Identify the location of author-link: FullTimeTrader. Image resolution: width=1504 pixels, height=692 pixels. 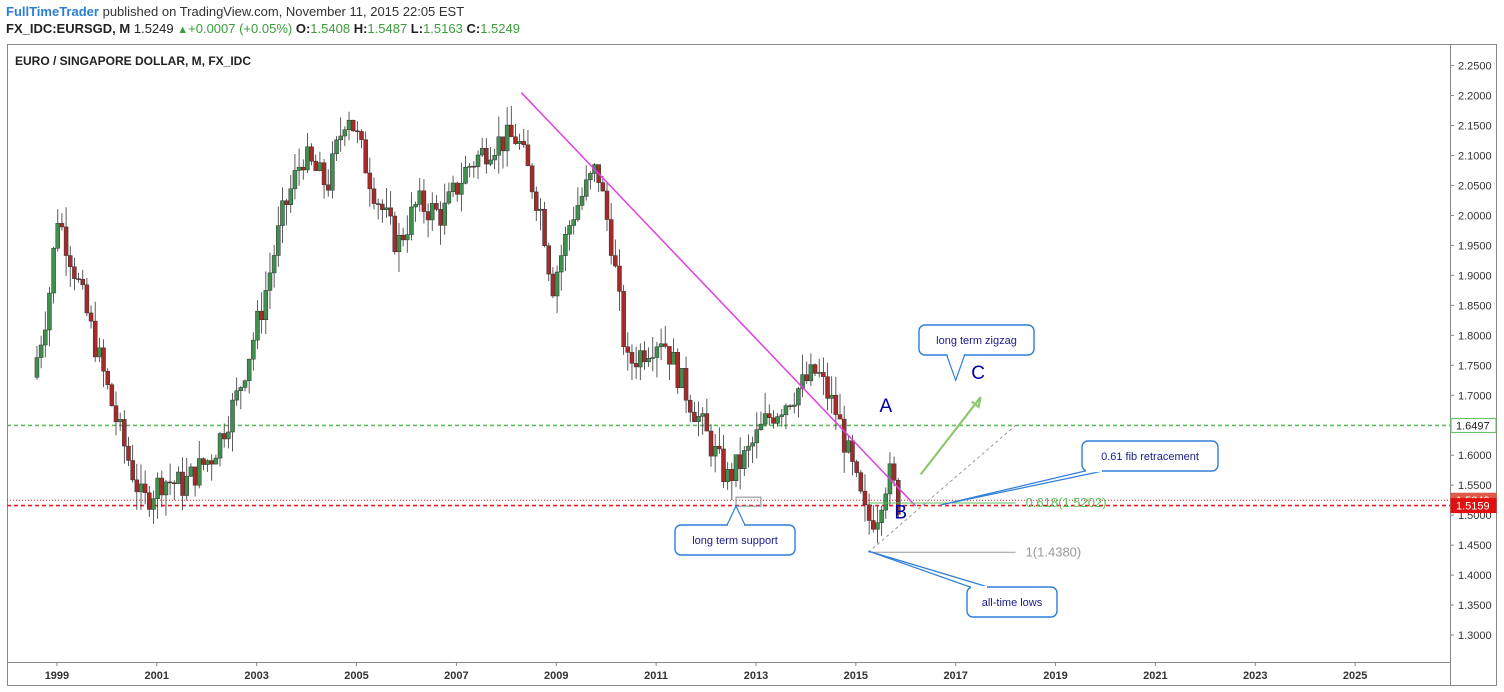
(52, 11).